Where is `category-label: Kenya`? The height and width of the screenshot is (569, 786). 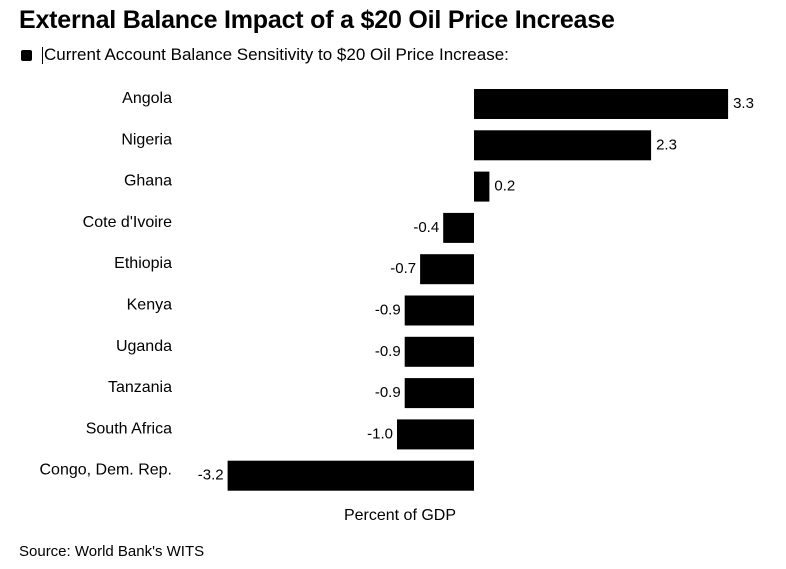 category-label: Kenya is located at coordinates (149, 305).